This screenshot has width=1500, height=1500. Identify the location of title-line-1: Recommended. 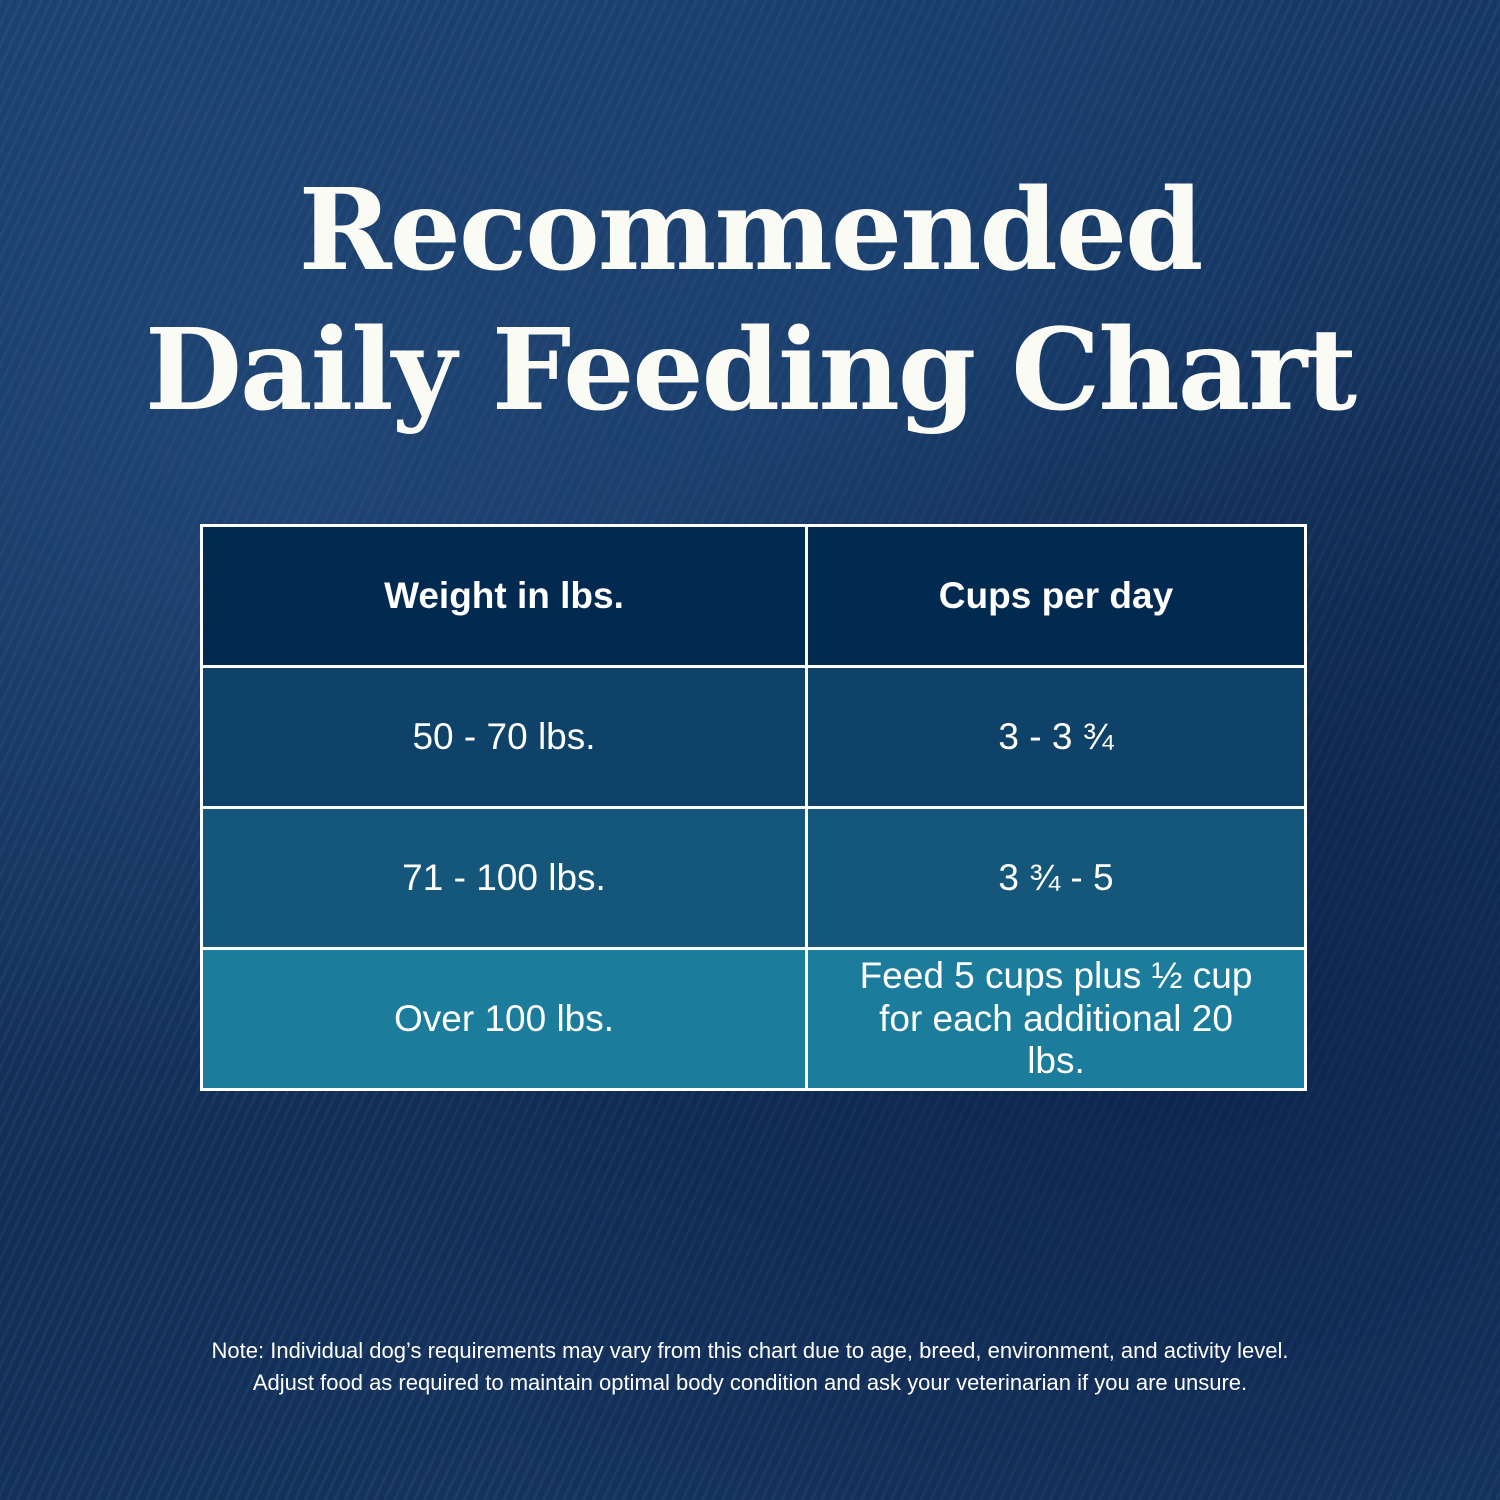
(751, 230).